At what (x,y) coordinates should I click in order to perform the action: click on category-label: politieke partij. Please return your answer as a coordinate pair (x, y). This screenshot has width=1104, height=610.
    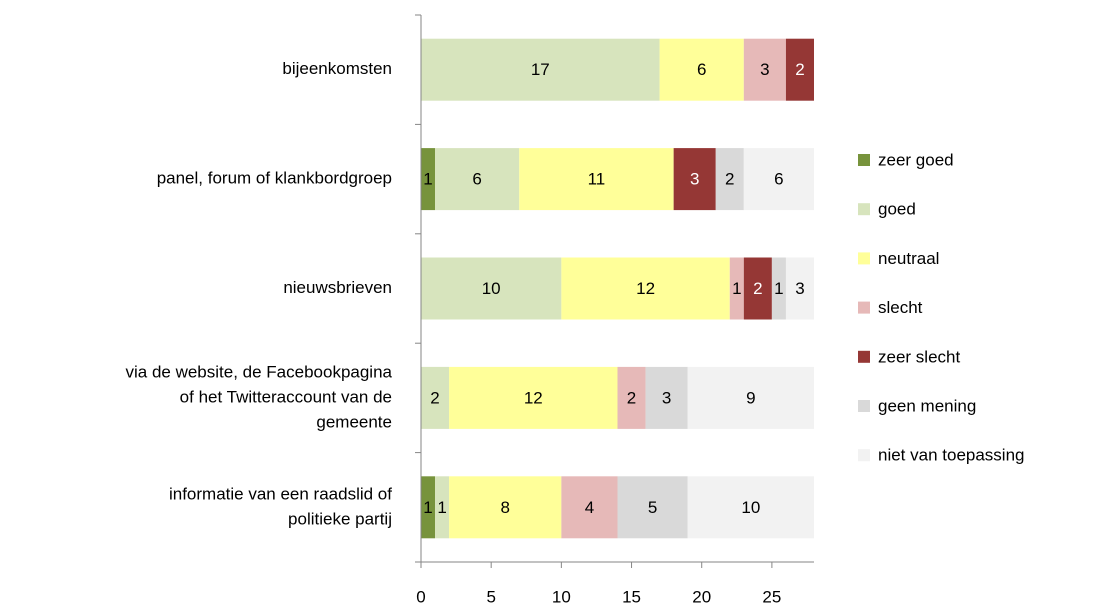
    Looking at the image, I should click on (340, 518).